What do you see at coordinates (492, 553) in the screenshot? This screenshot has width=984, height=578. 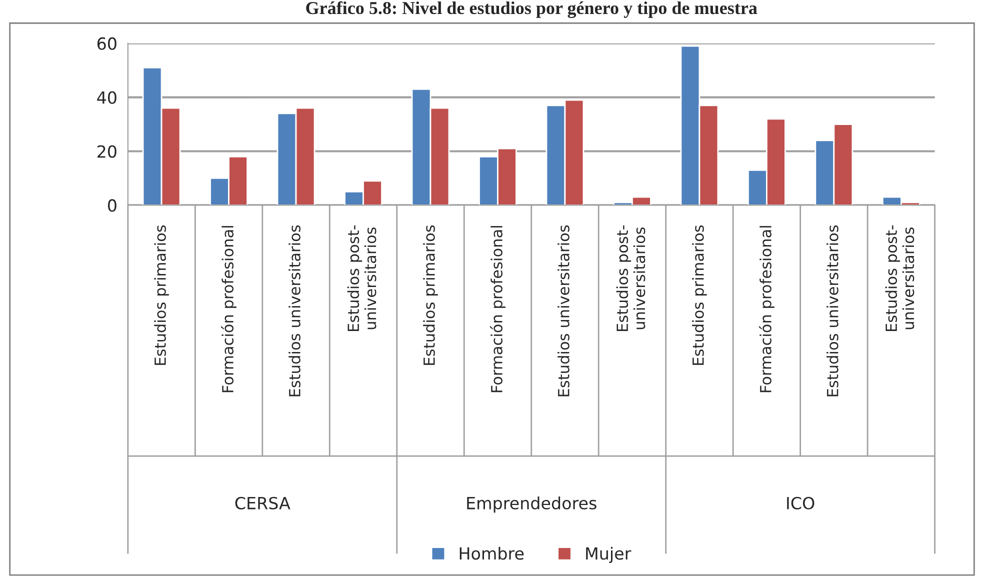 I see `legend-label: Hombre` at bounding box center [492, 553].